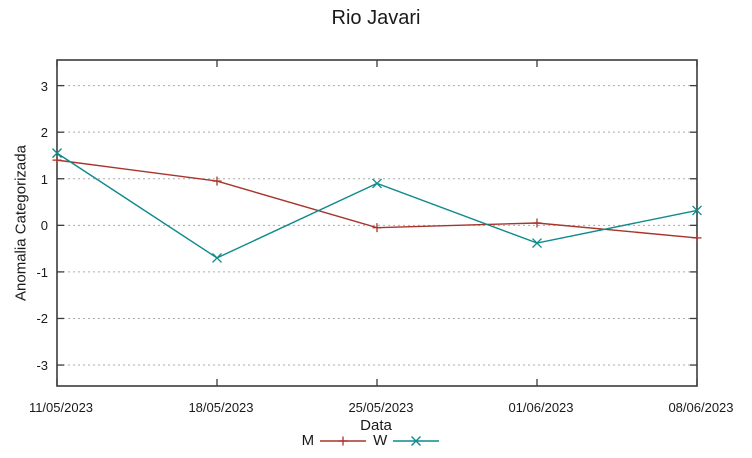  What do you see at coordinates (44, 86) in the screenshot?
I see `y-tick-label: 3` at bounding box center [44, 86].